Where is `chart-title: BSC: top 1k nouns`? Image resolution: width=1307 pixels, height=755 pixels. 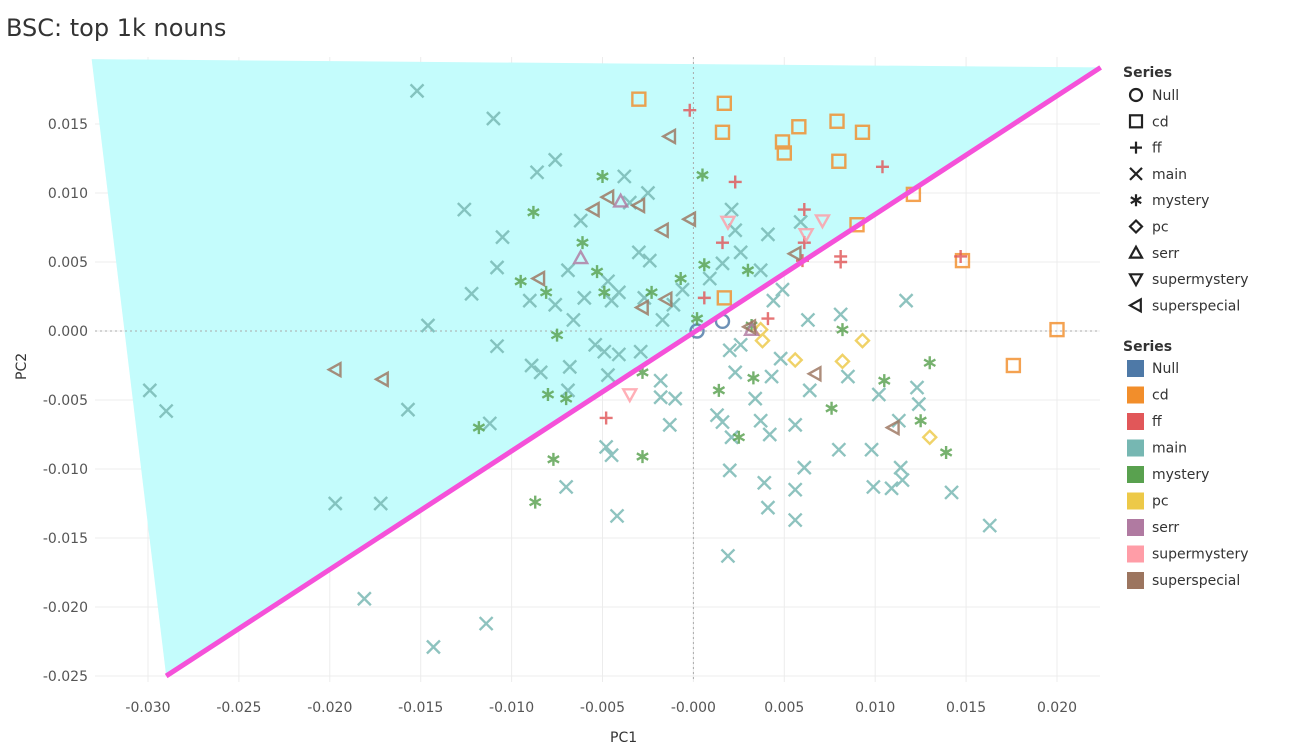 chart-title: BSC: top 1k nouns is located at coordinates (116, 28).